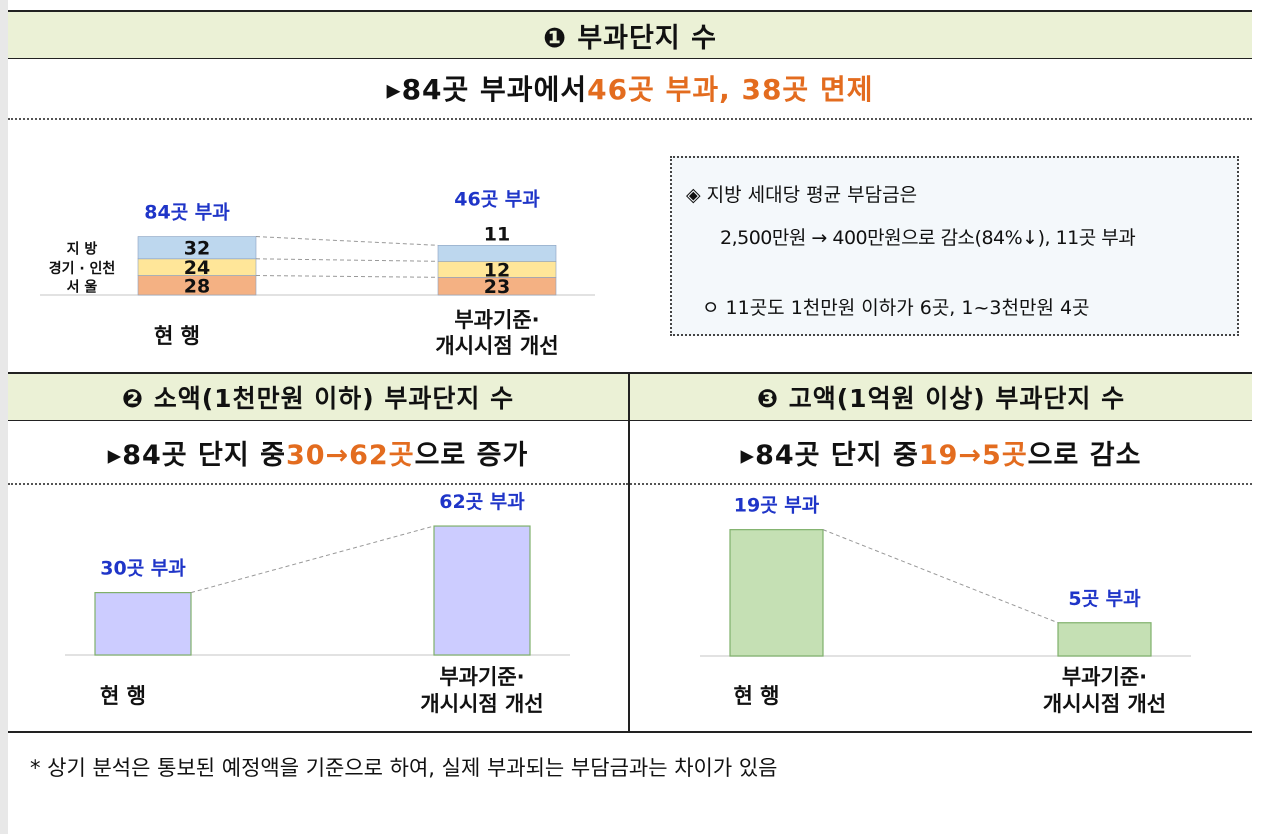 The height and width of the screenshot is (834, 1268). I want to click on section1-summary-pre: ▸84곳 부과에서, so click(487, 89).